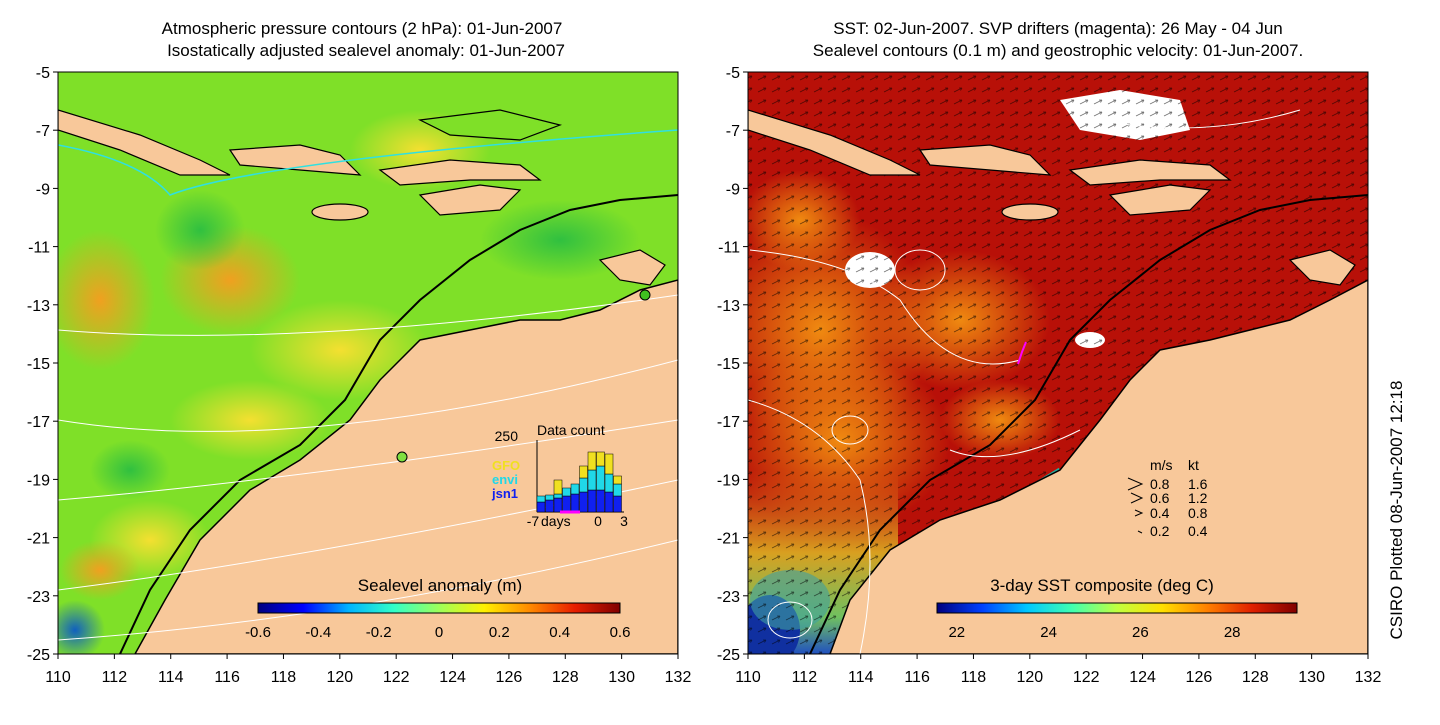 This screenshot has height=725, width=1440. Describe the element at coordinates (1198, 531) in the screenshot. I see `velocity-legend-kt-3: 0.4` at that location.